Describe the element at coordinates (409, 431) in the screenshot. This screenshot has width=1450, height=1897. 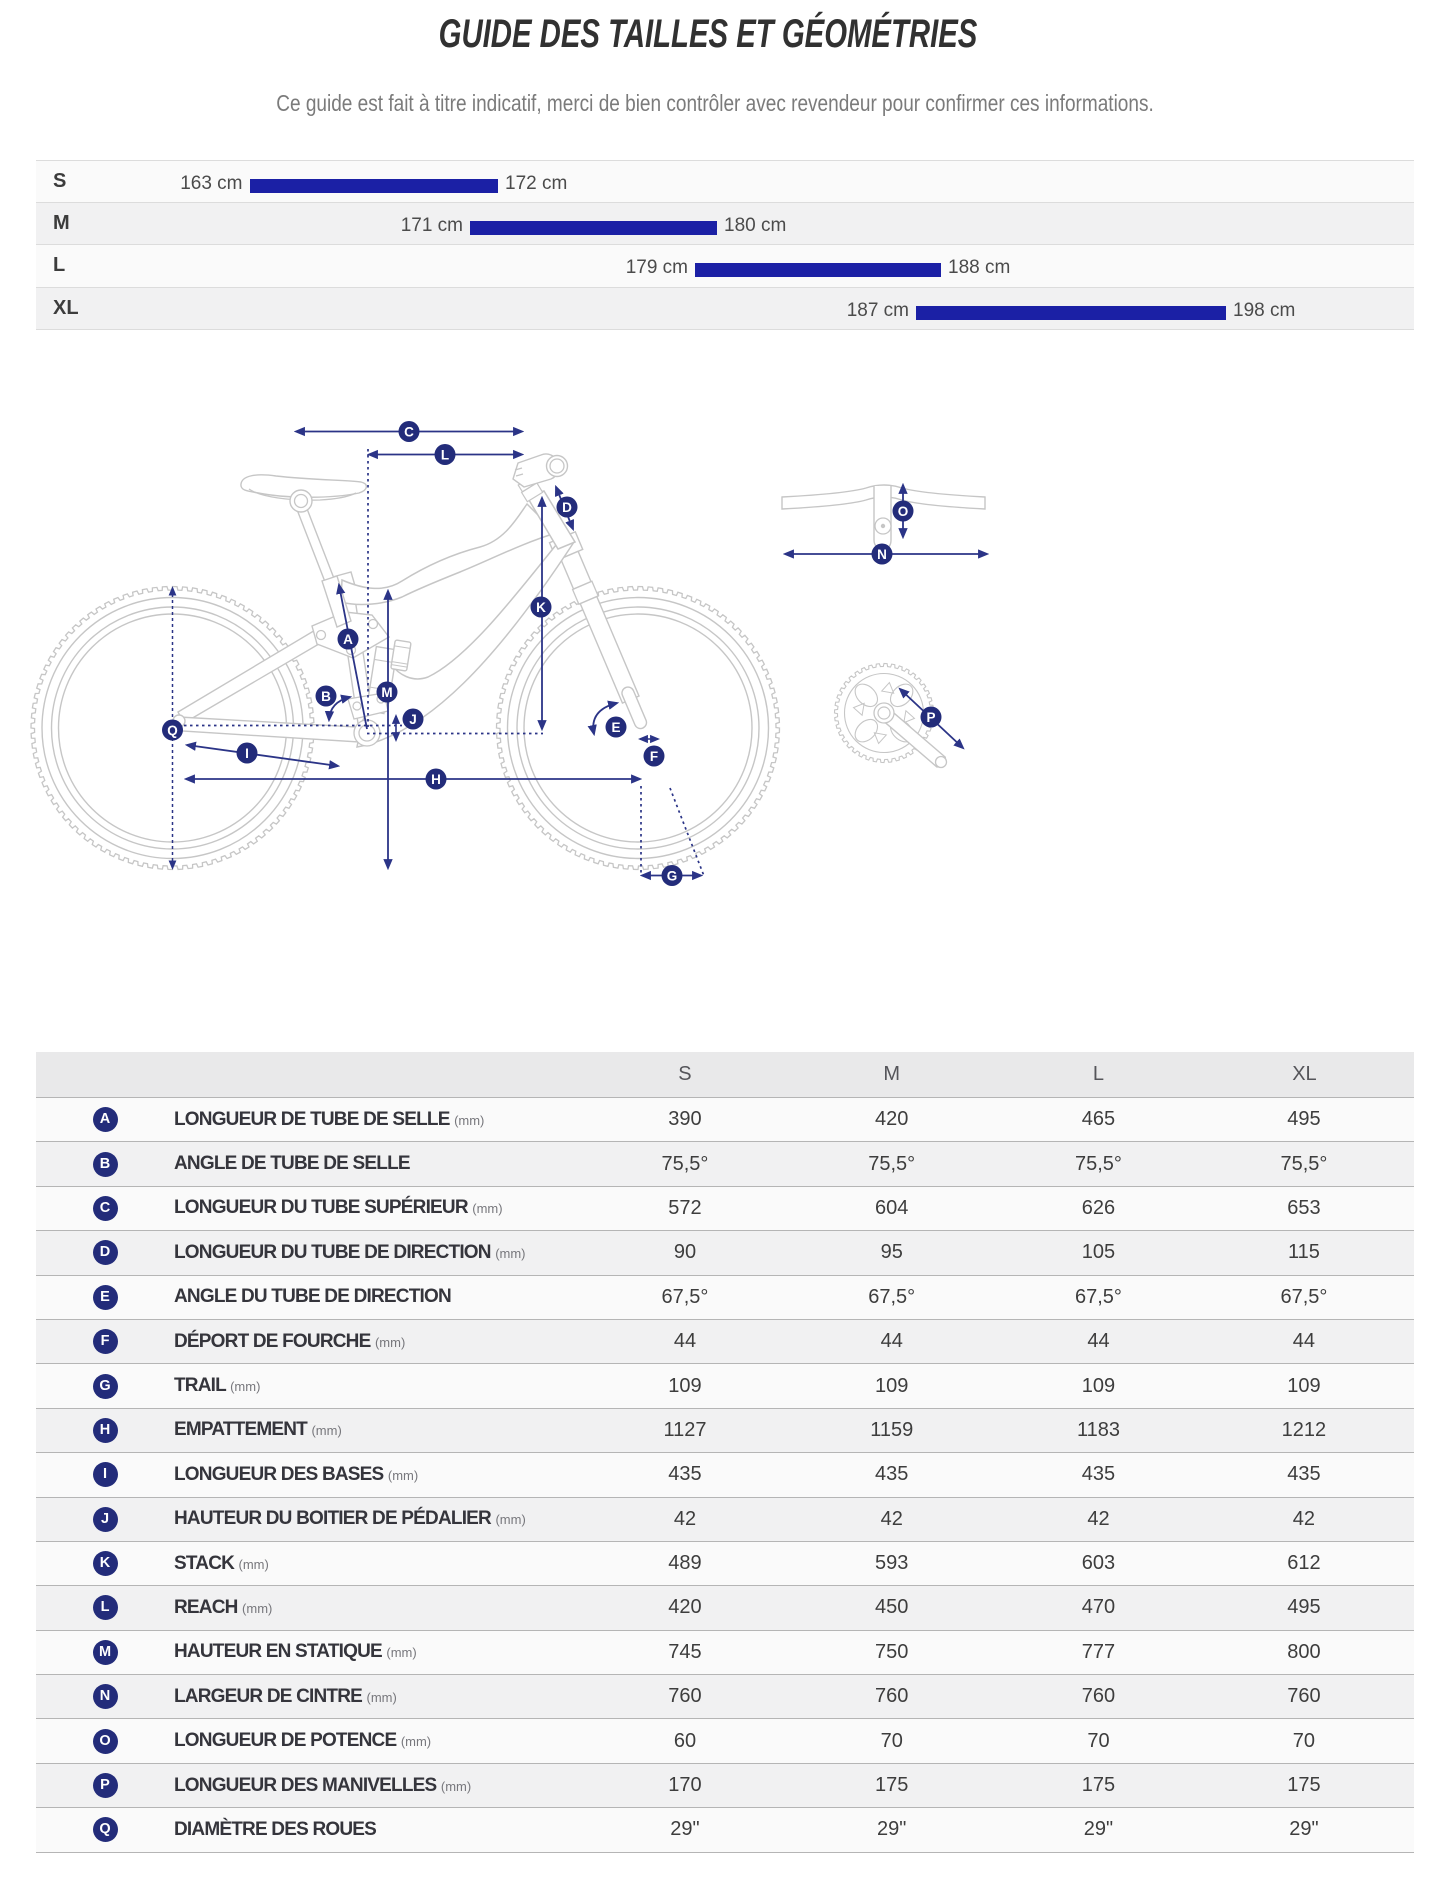
I see `svg-text: C` at that location.